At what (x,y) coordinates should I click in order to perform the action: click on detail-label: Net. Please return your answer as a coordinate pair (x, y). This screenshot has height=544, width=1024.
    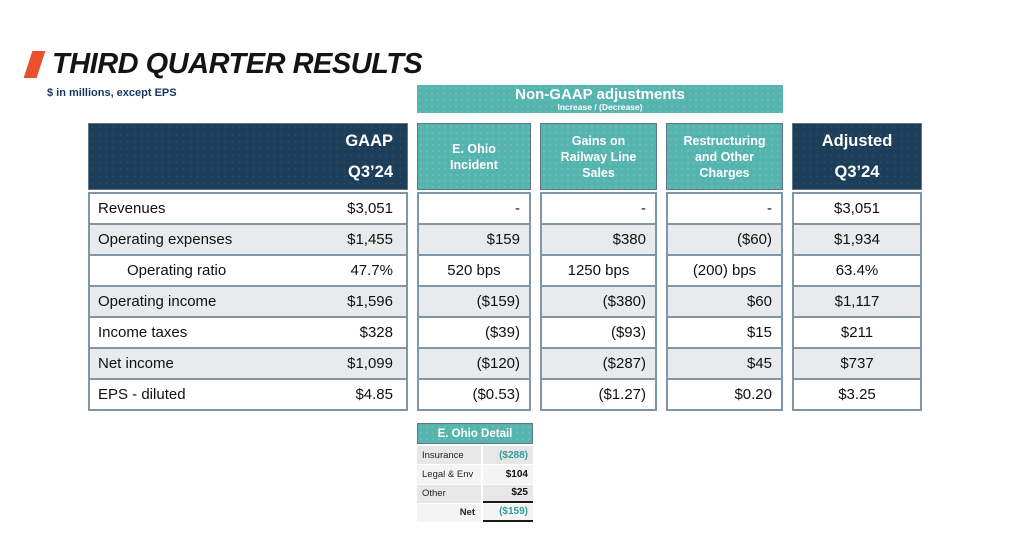
    Looking at the image, I should click on (449, 512).